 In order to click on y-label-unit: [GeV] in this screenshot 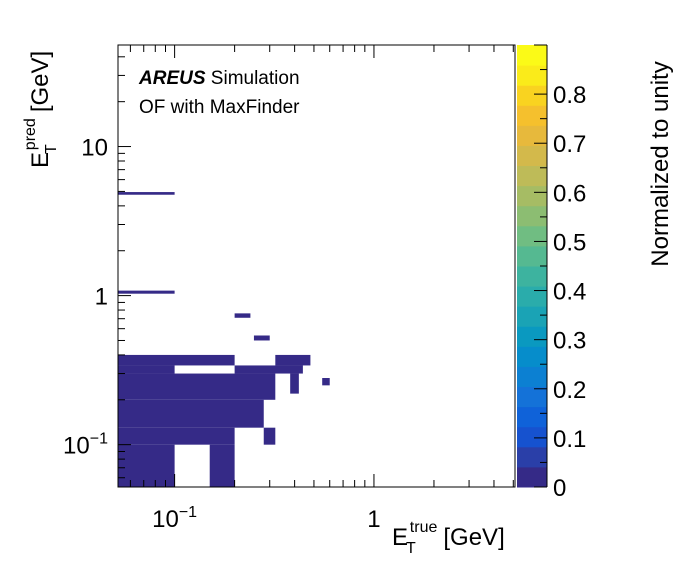, I will do `click(40, 81)`.